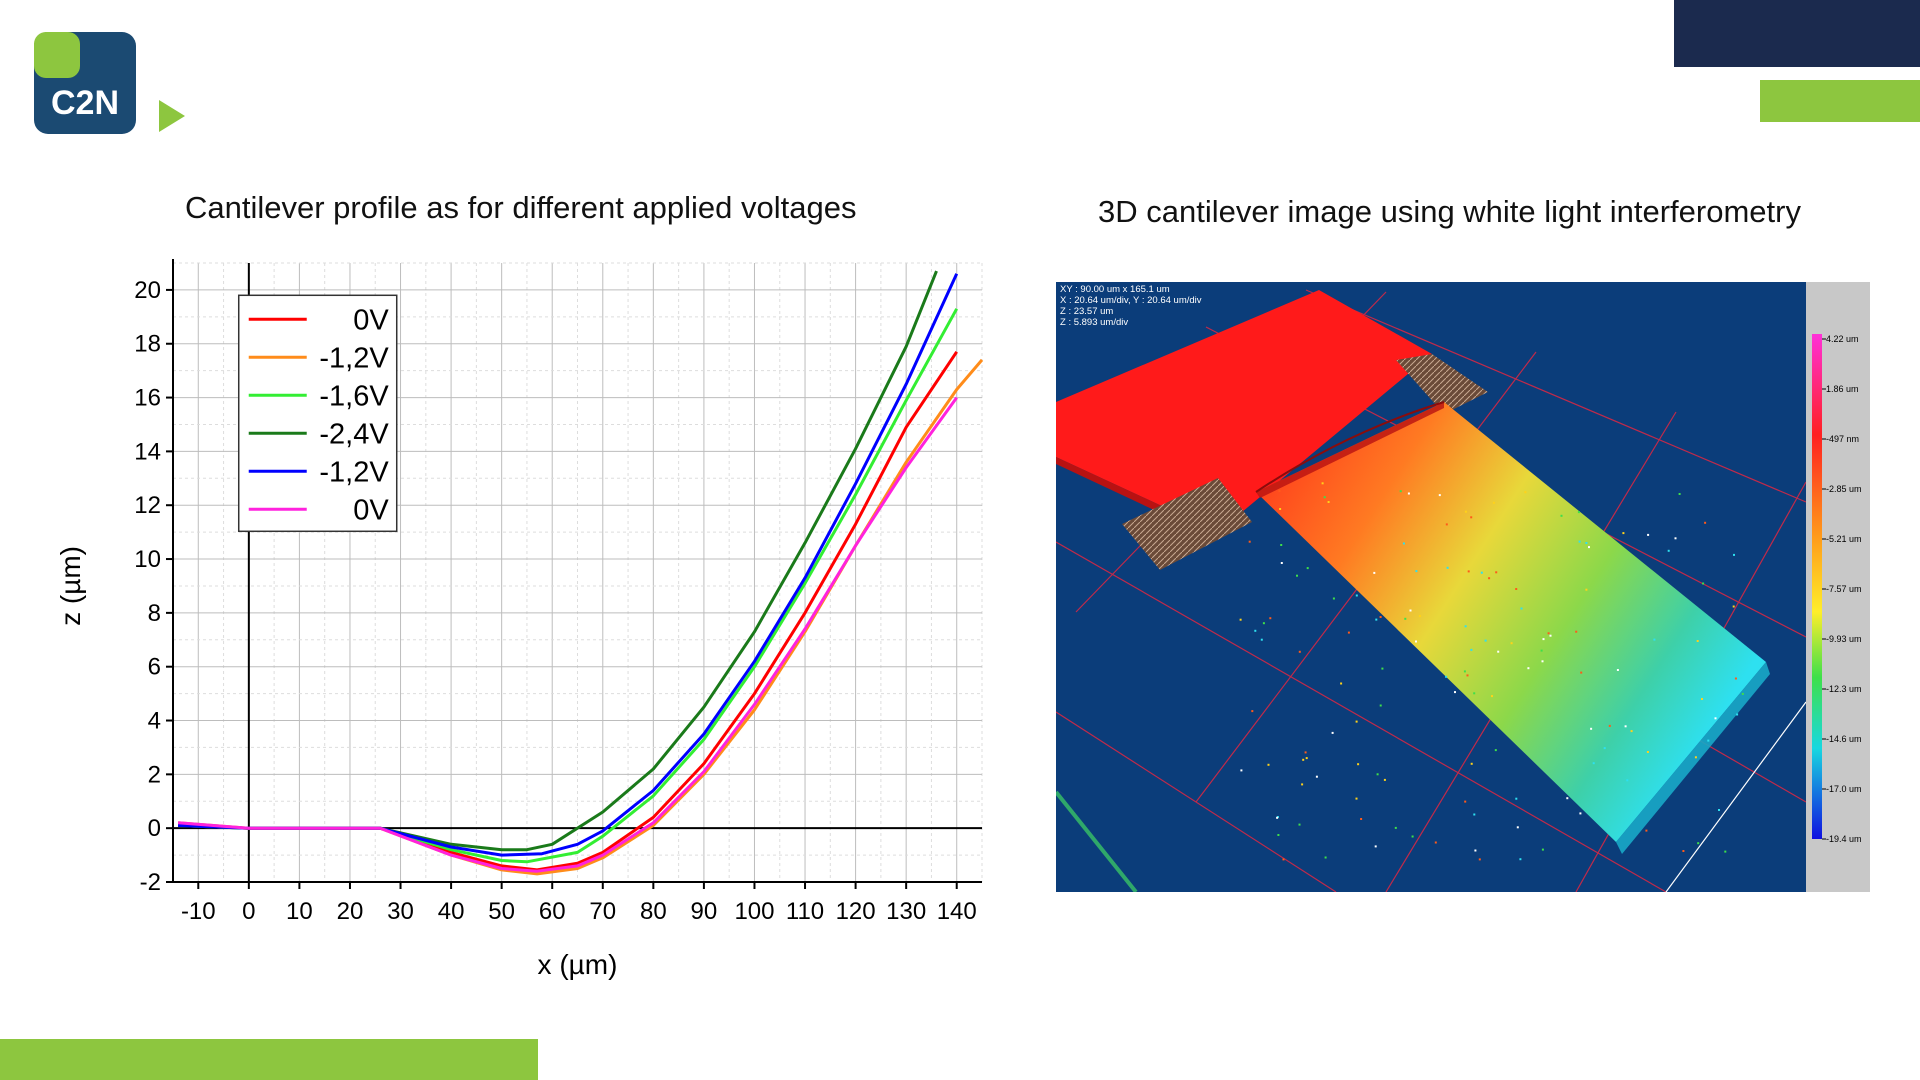 Image resolution: width=1920 pixels, height=1080 pixels. Describe the element at coordinates (400, 911) in the screenshot. I see `x-tick-label: 30` at that location.